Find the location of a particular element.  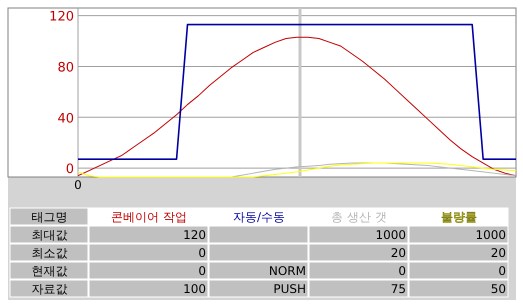

legend-title: 태그명 is located at coordinates (50, 217).